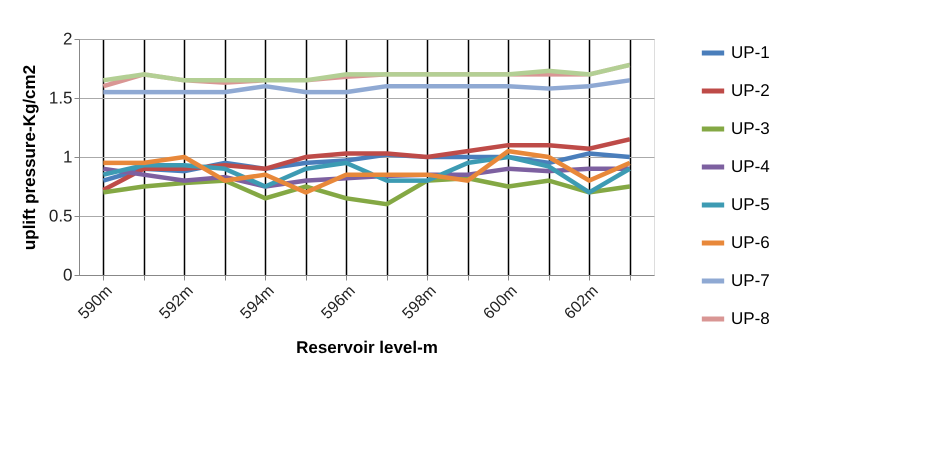  What do you see at coordinates (750, 52) in the screenshot?
I see `legend-label: UP-1` at bounding box center [750, 52].